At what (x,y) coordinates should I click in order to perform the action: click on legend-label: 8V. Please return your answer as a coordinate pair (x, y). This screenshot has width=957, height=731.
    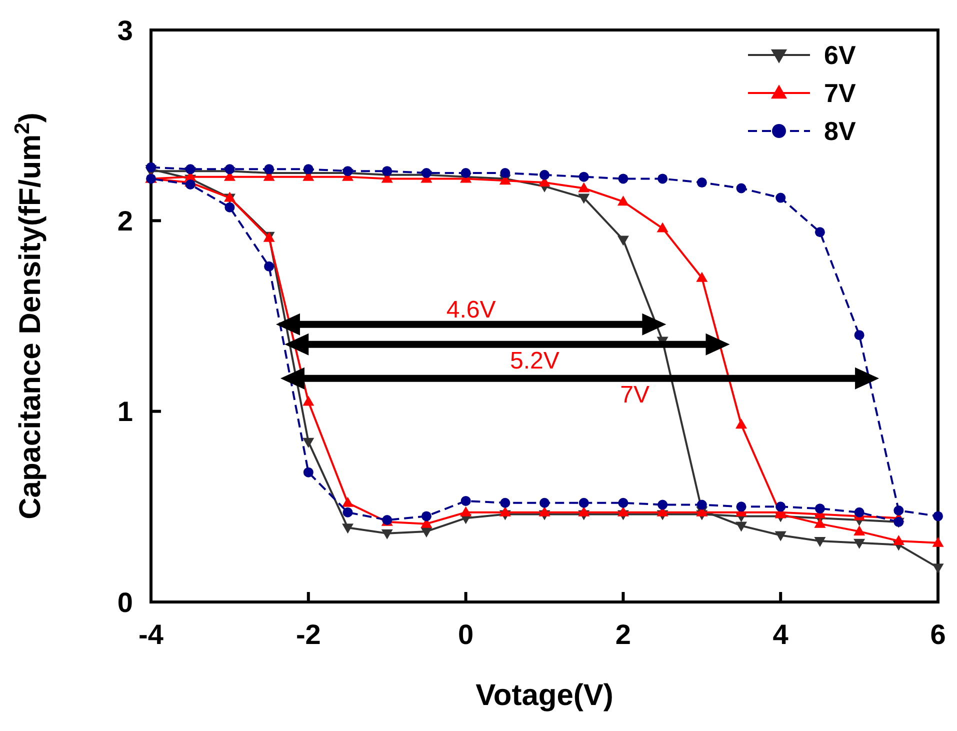
    Looking at the image, I should click on (840, 131).